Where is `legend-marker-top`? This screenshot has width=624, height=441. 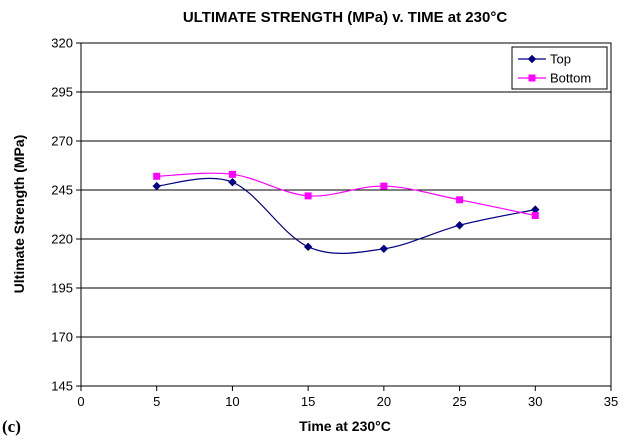
legend-marker-top is located at coordinates (532, 59).